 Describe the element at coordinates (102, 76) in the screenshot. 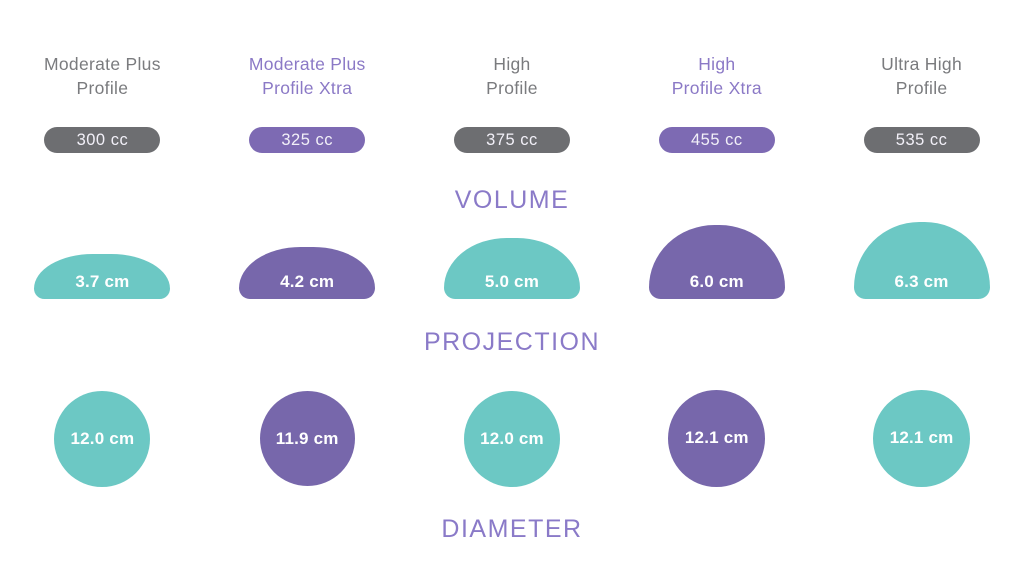

I see `profile-title: Moderate Plus Profile` at that location.